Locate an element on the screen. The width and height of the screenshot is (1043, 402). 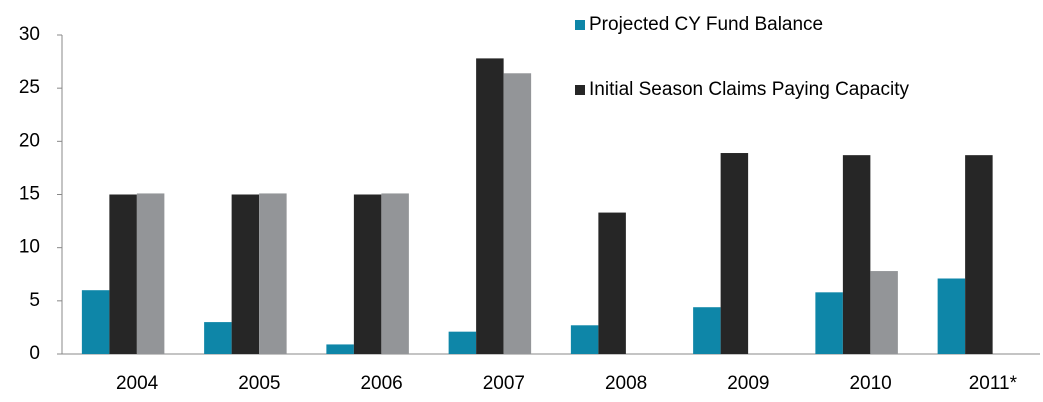
legend-label: Initial Season Claims Paying Capacity is located at coordinates (749, 89).